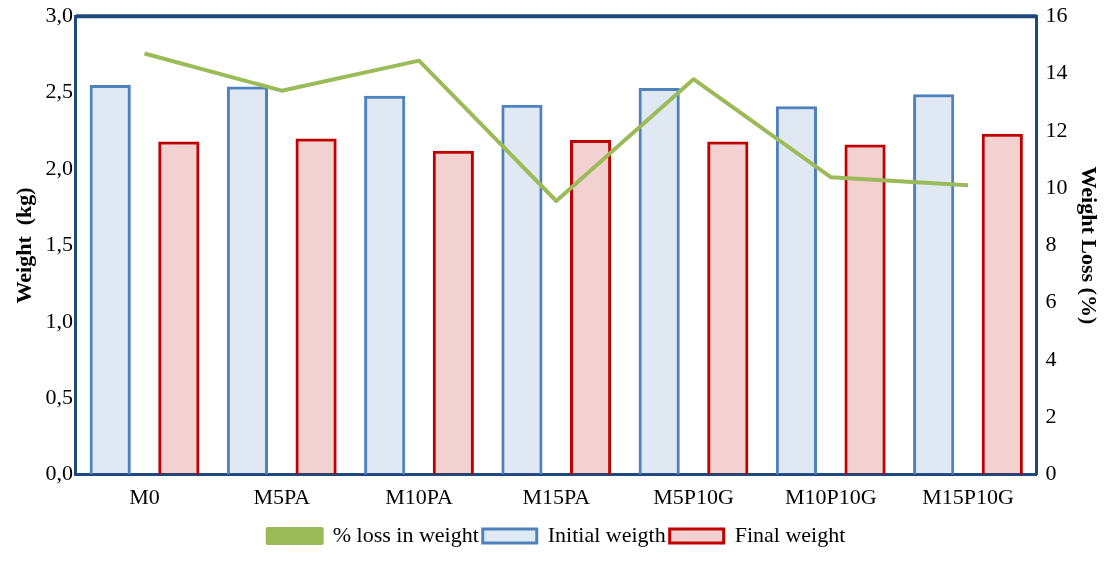  I want to click on x-tick-label: M5P10G, so click(693, 496).